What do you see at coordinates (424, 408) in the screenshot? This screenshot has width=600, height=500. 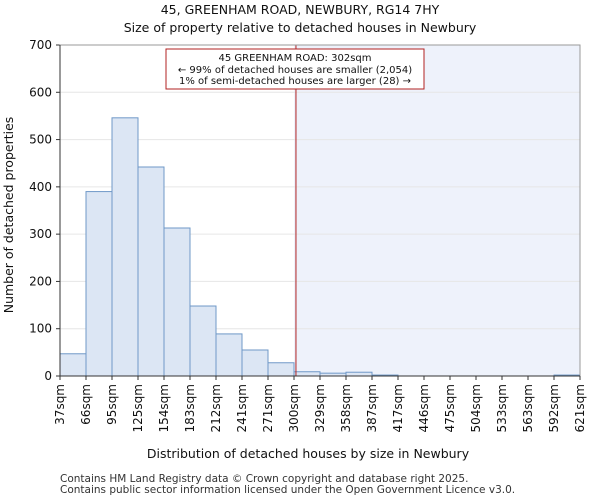 I see `x-tick-label: 446sqm` at bounding box center [424, 408].